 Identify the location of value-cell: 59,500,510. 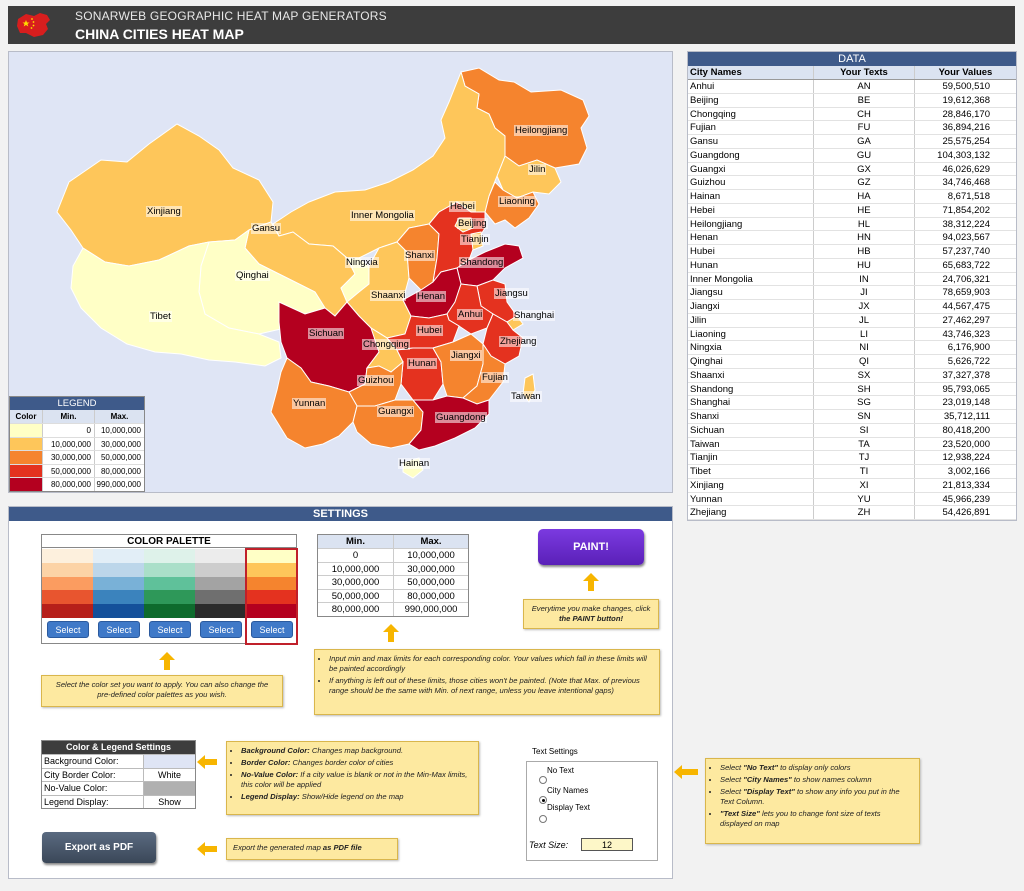
(965, 86).